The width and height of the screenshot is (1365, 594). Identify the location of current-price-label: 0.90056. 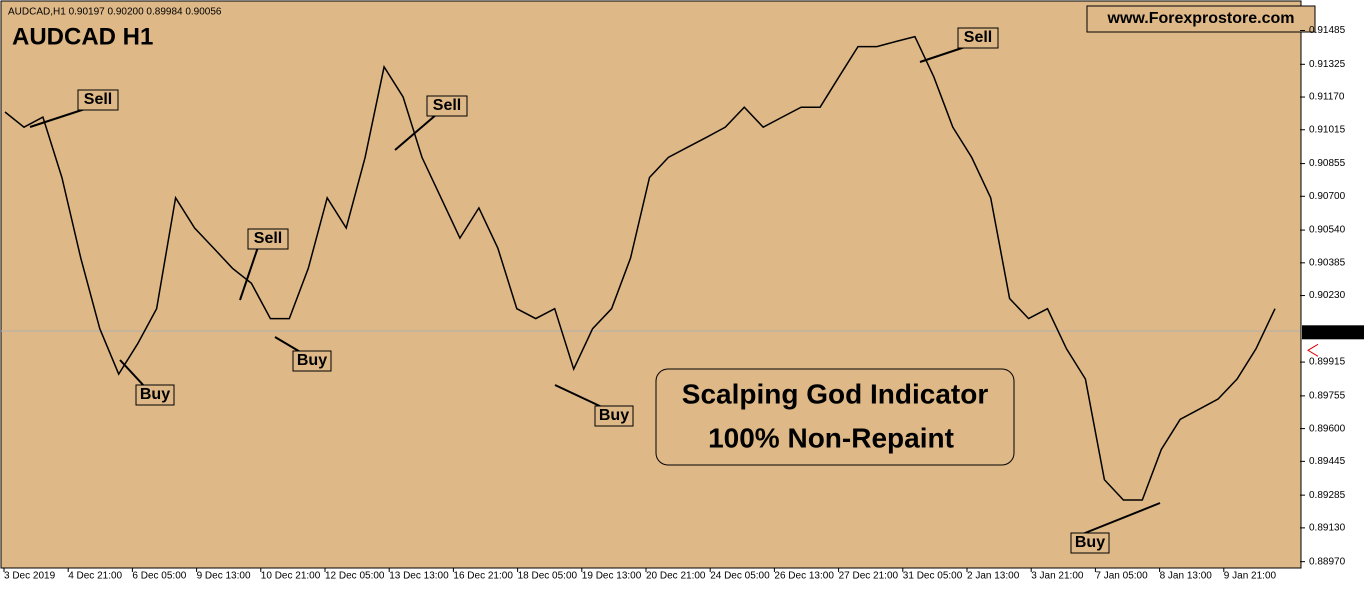
(1327, 332).